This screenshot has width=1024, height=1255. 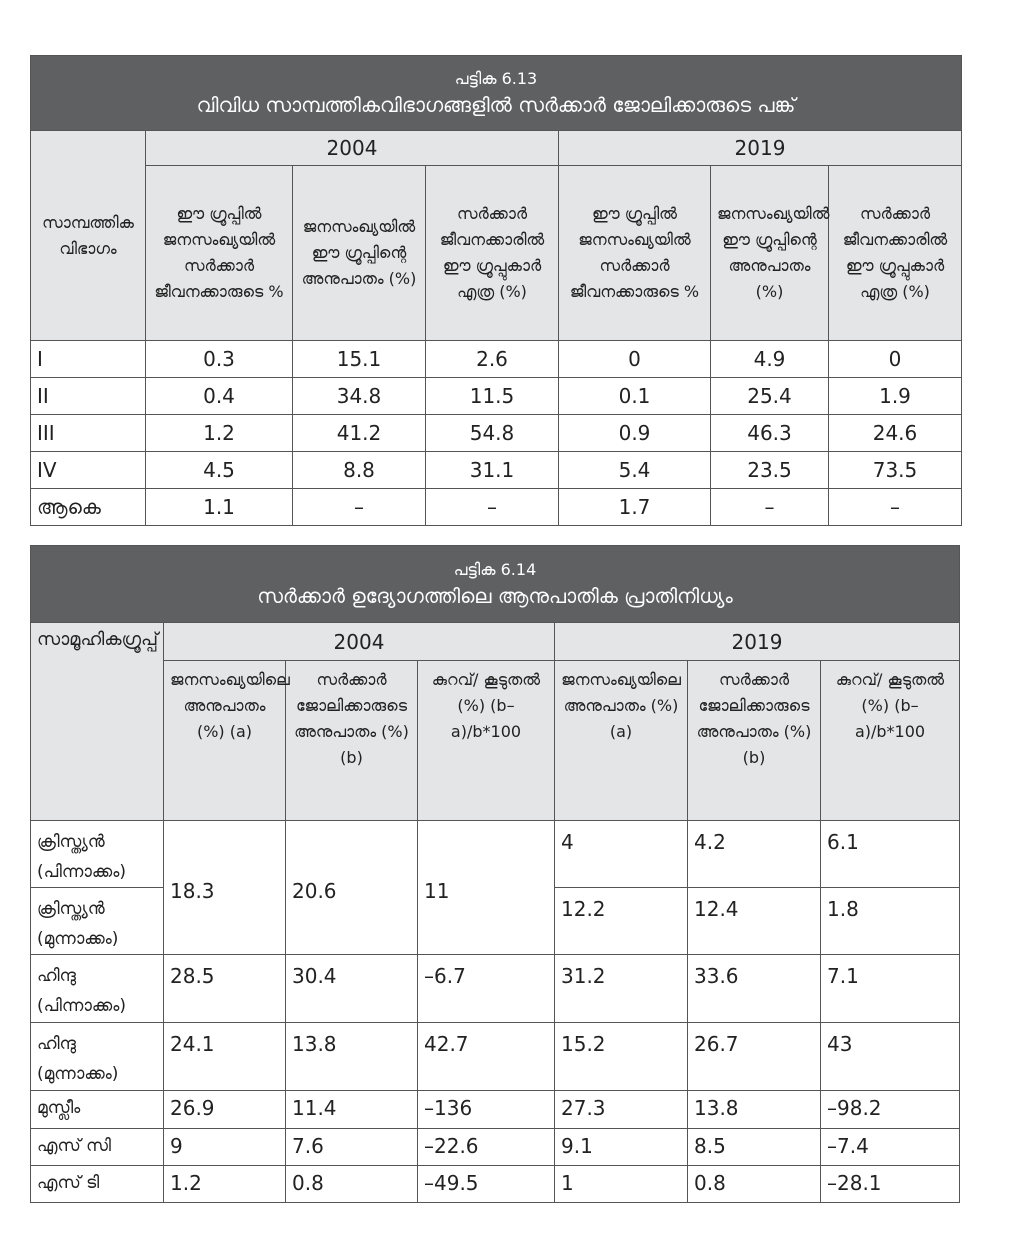 What do you see at coordinates (351, 887) in the screenshot?
I see `cell: 20.6` at bounding box center [351, 887].